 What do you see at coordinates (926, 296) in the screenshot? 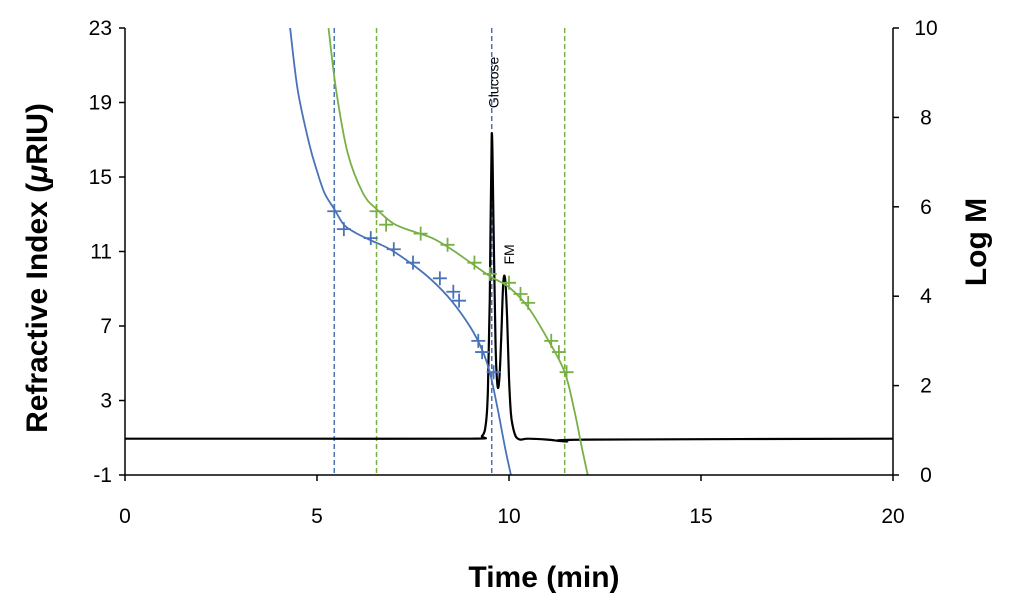
I see `y-right-tick-label: 4` at bounding box center [926, 296].